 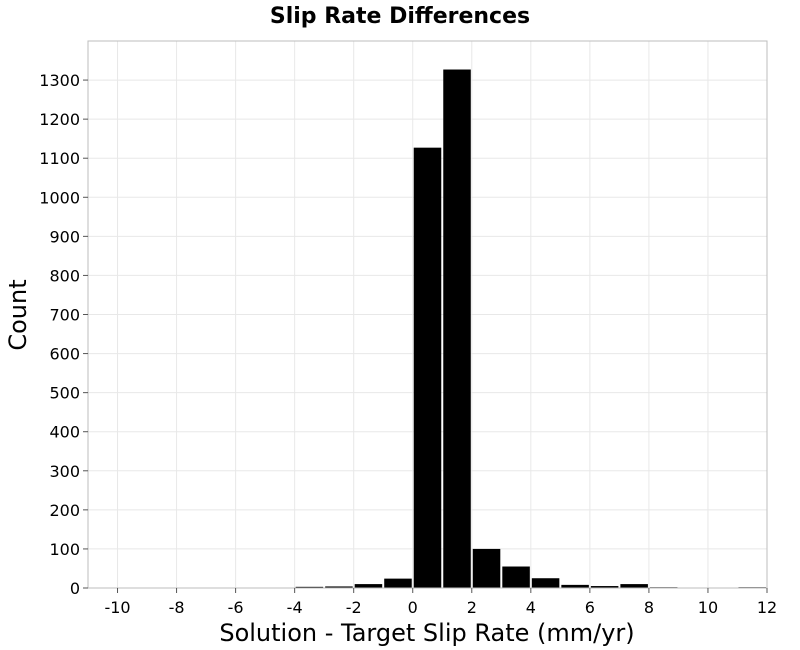 I want to click on y-tick-label: 1100, so click(x=59, y=158).